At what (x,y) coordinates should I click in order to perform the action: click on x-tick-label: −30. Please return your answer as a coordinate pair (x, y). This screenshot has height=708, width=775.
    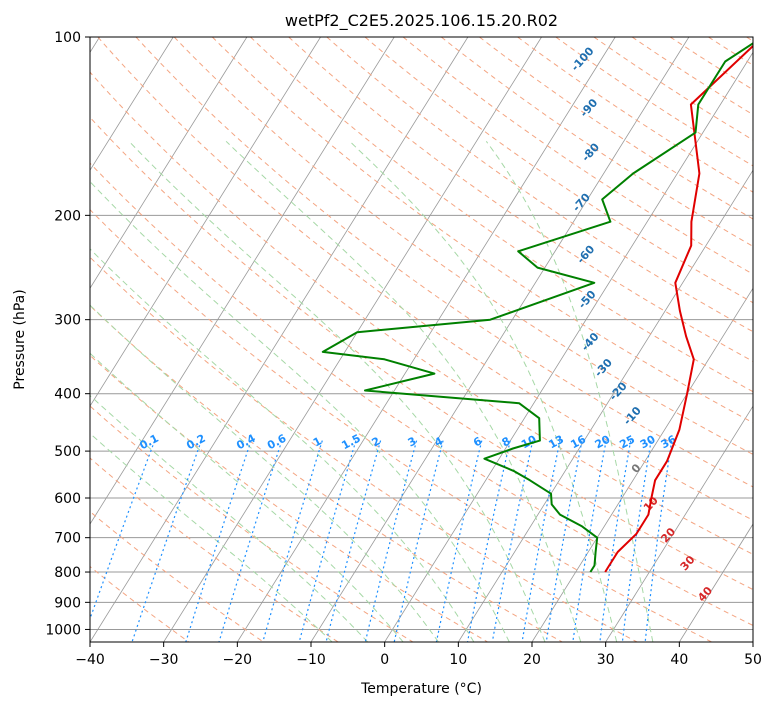
    Looking at the image, I should click on (164, 660).